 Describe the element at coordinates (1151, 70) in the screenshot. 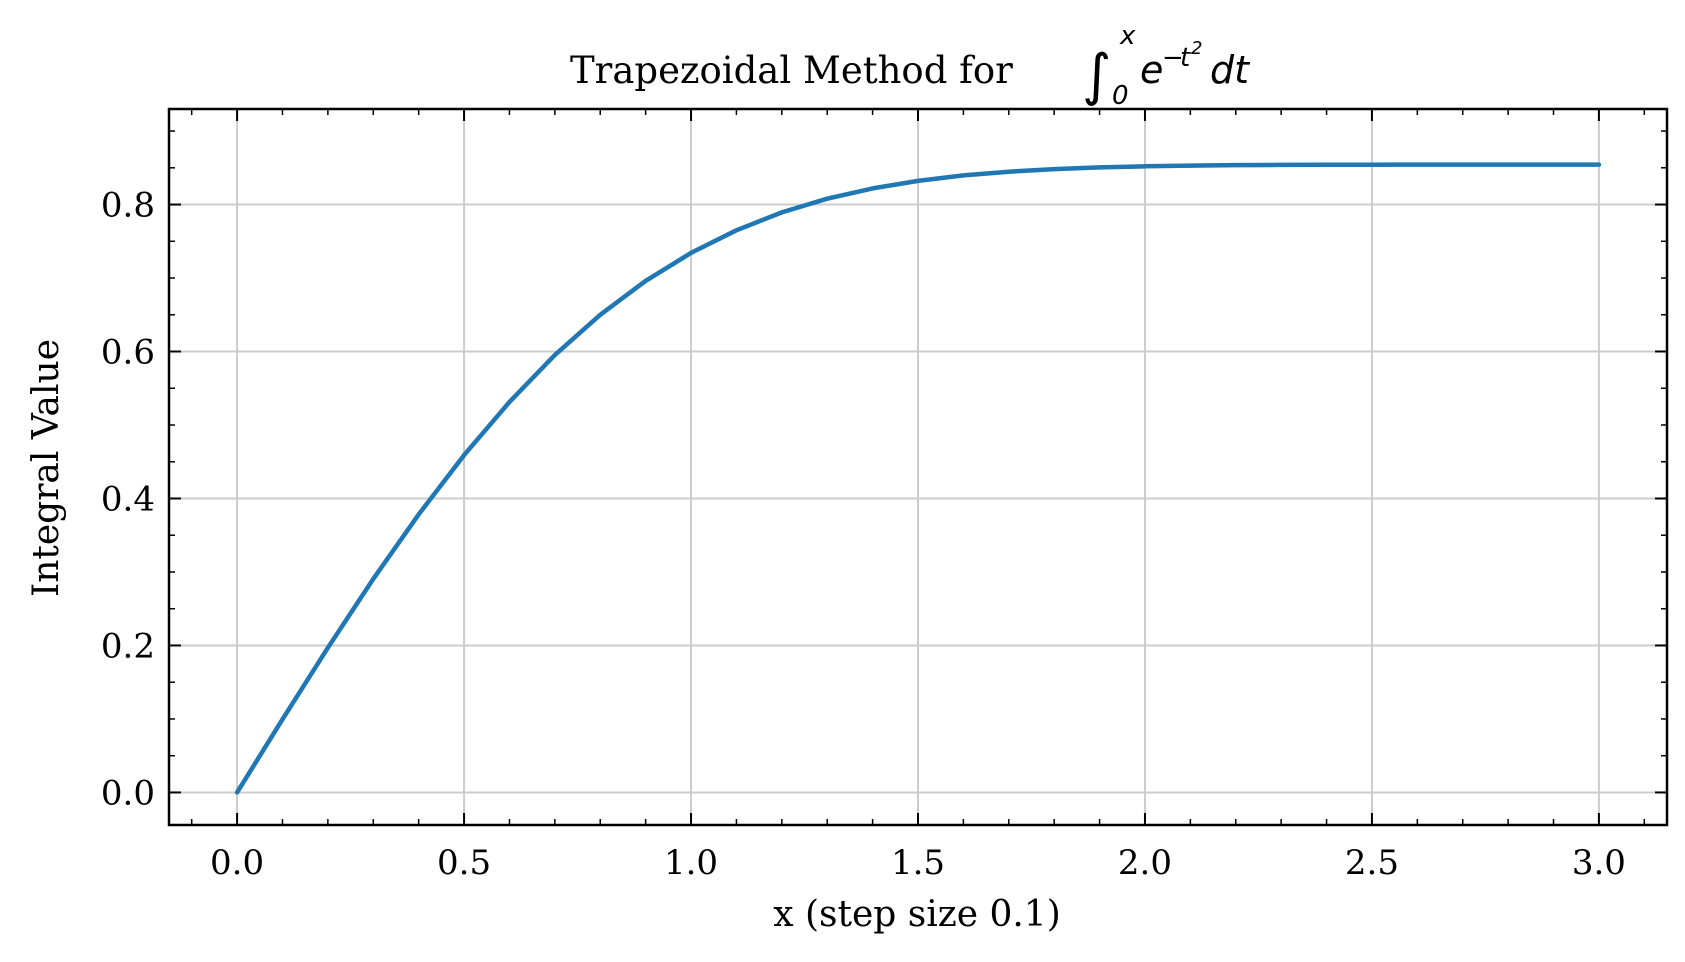

I see `title-integrand-base: e` at that location.